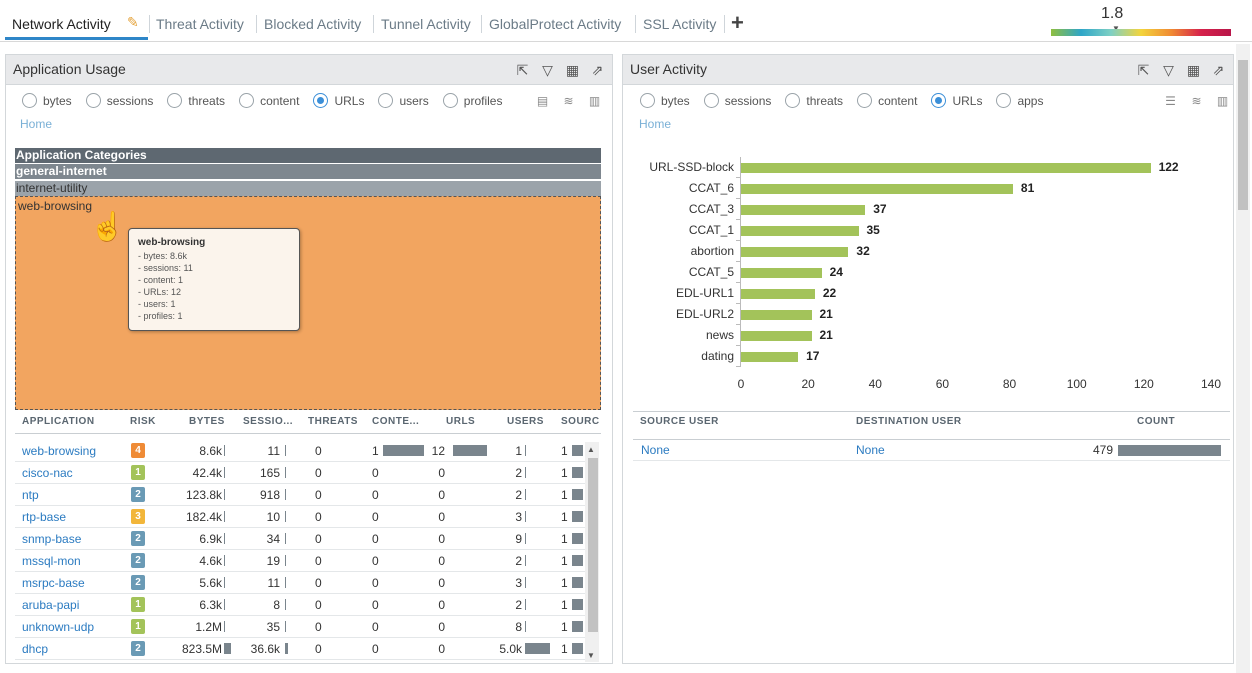  Describe the element at coordinates (472, 100) in the screenshot. I see `radio-profiles: profiles` at that location.